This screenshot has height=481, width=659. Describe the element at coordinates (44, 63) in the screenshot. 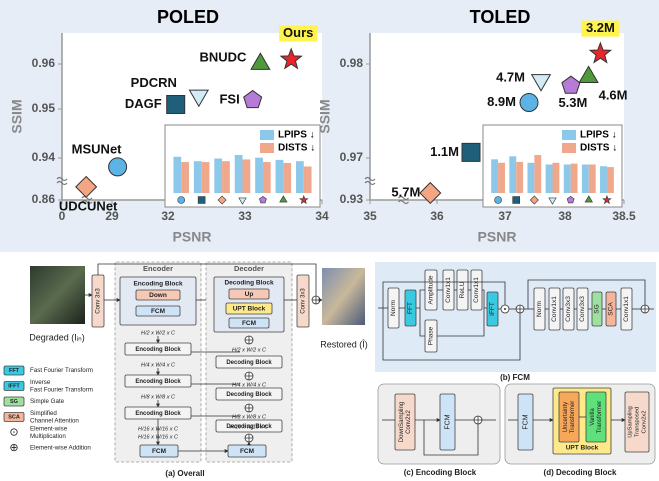

I see `y-tick-label: 0.96` at that location.